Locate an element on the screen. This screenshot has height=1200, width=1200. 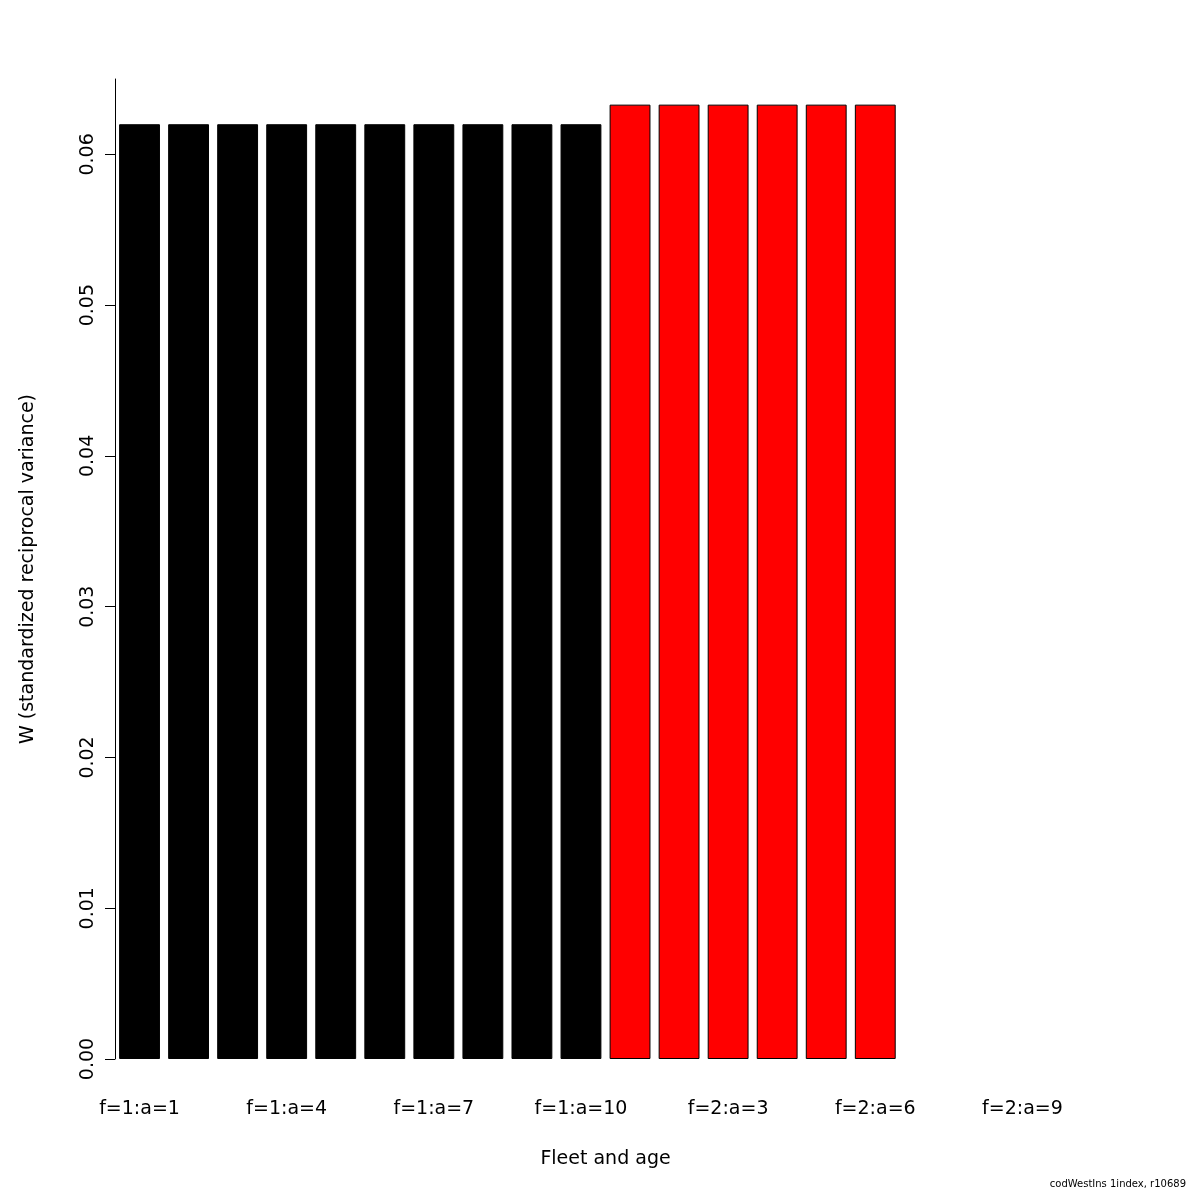
x-tick-label: f=2:a=3 is located at coordinates (728, 1106).